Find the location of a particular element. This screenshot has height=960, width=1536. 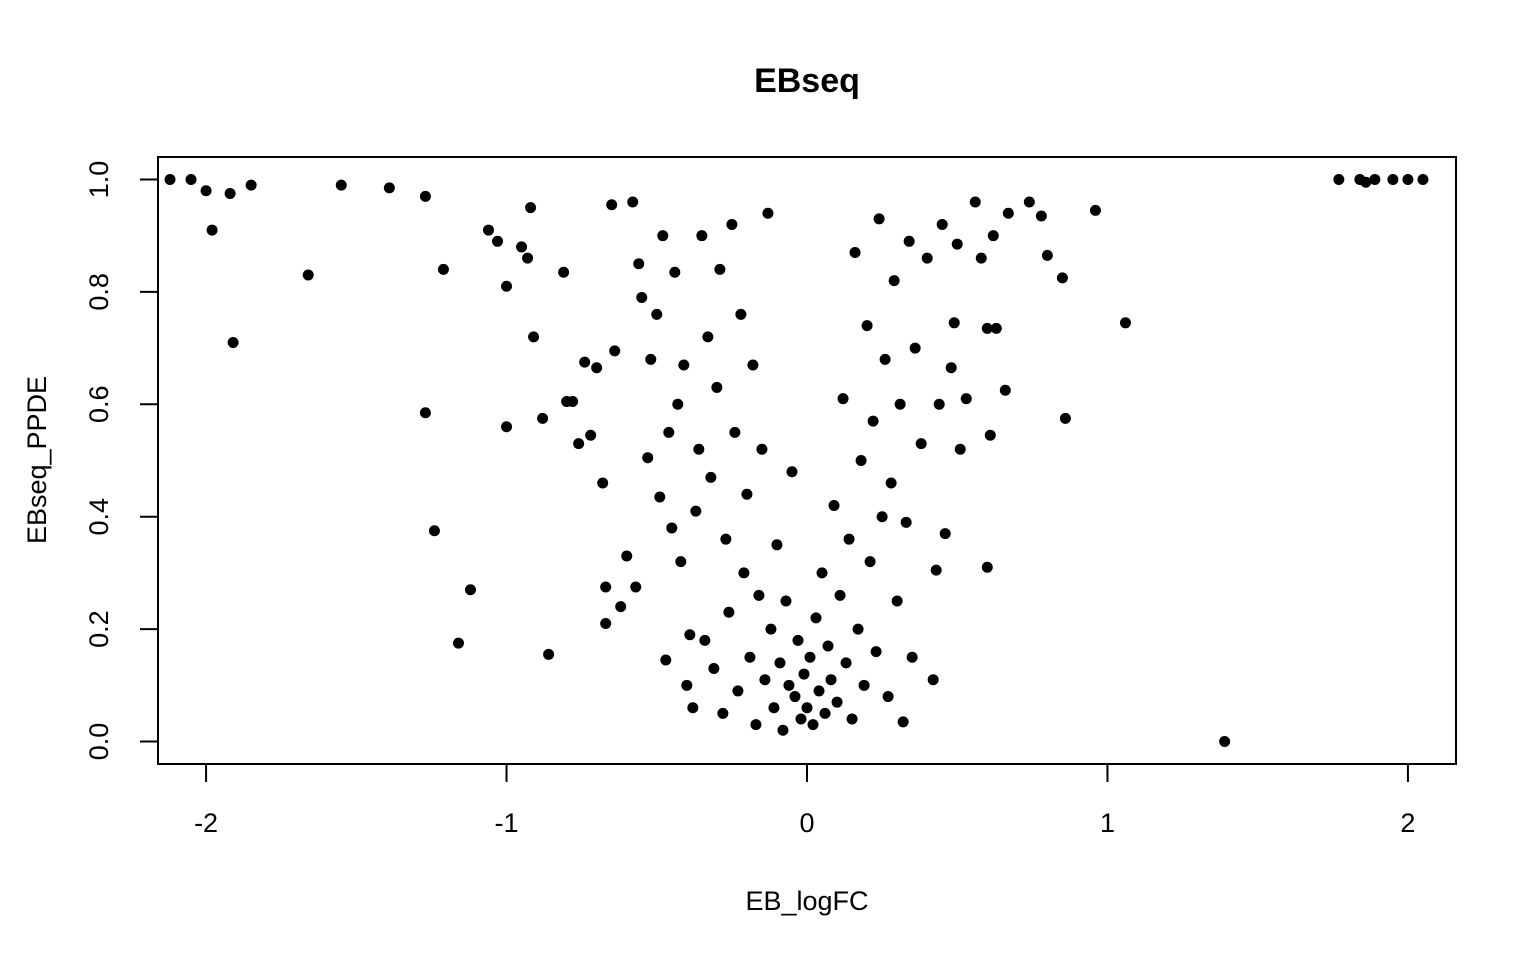

y-axis: 0.0 0.2 0.4 0.6 0.8 1.0 is located at coordinates (121, 460).